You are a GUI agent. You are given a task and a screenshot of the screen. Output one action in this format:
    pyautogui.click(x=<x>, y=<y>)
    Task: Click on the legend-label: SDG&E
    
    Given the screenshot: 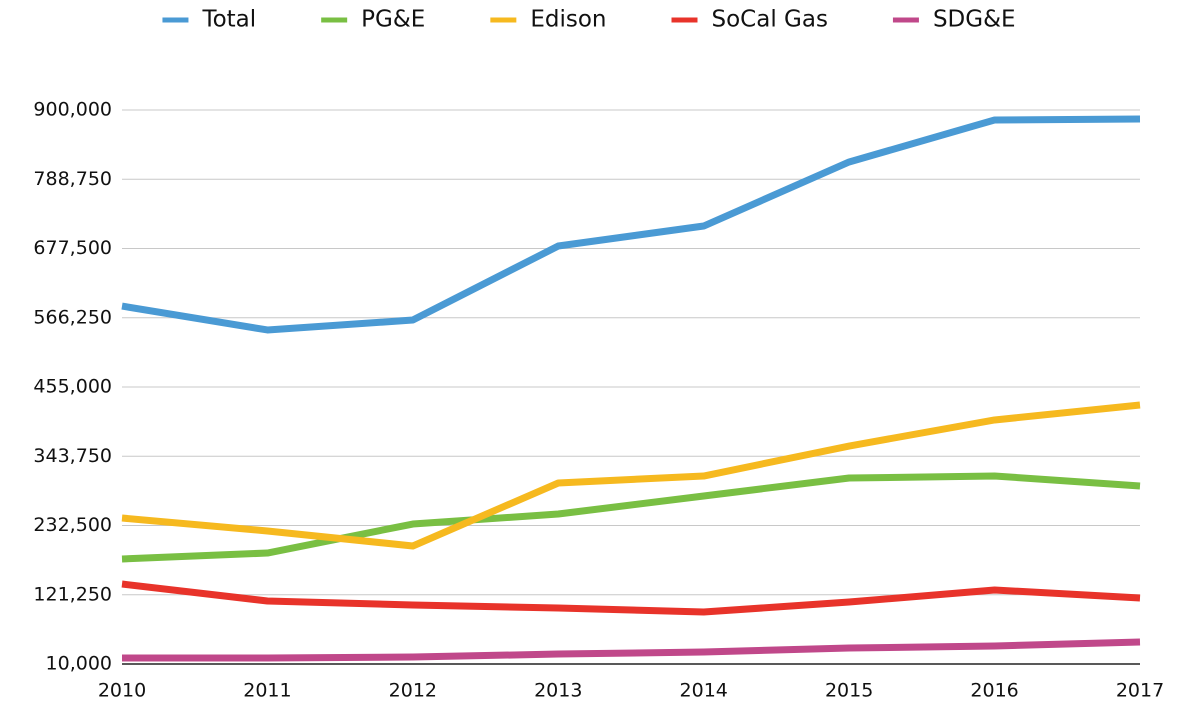 What is the action you would take?
    pyautogui.click(x=974, y=20)
    